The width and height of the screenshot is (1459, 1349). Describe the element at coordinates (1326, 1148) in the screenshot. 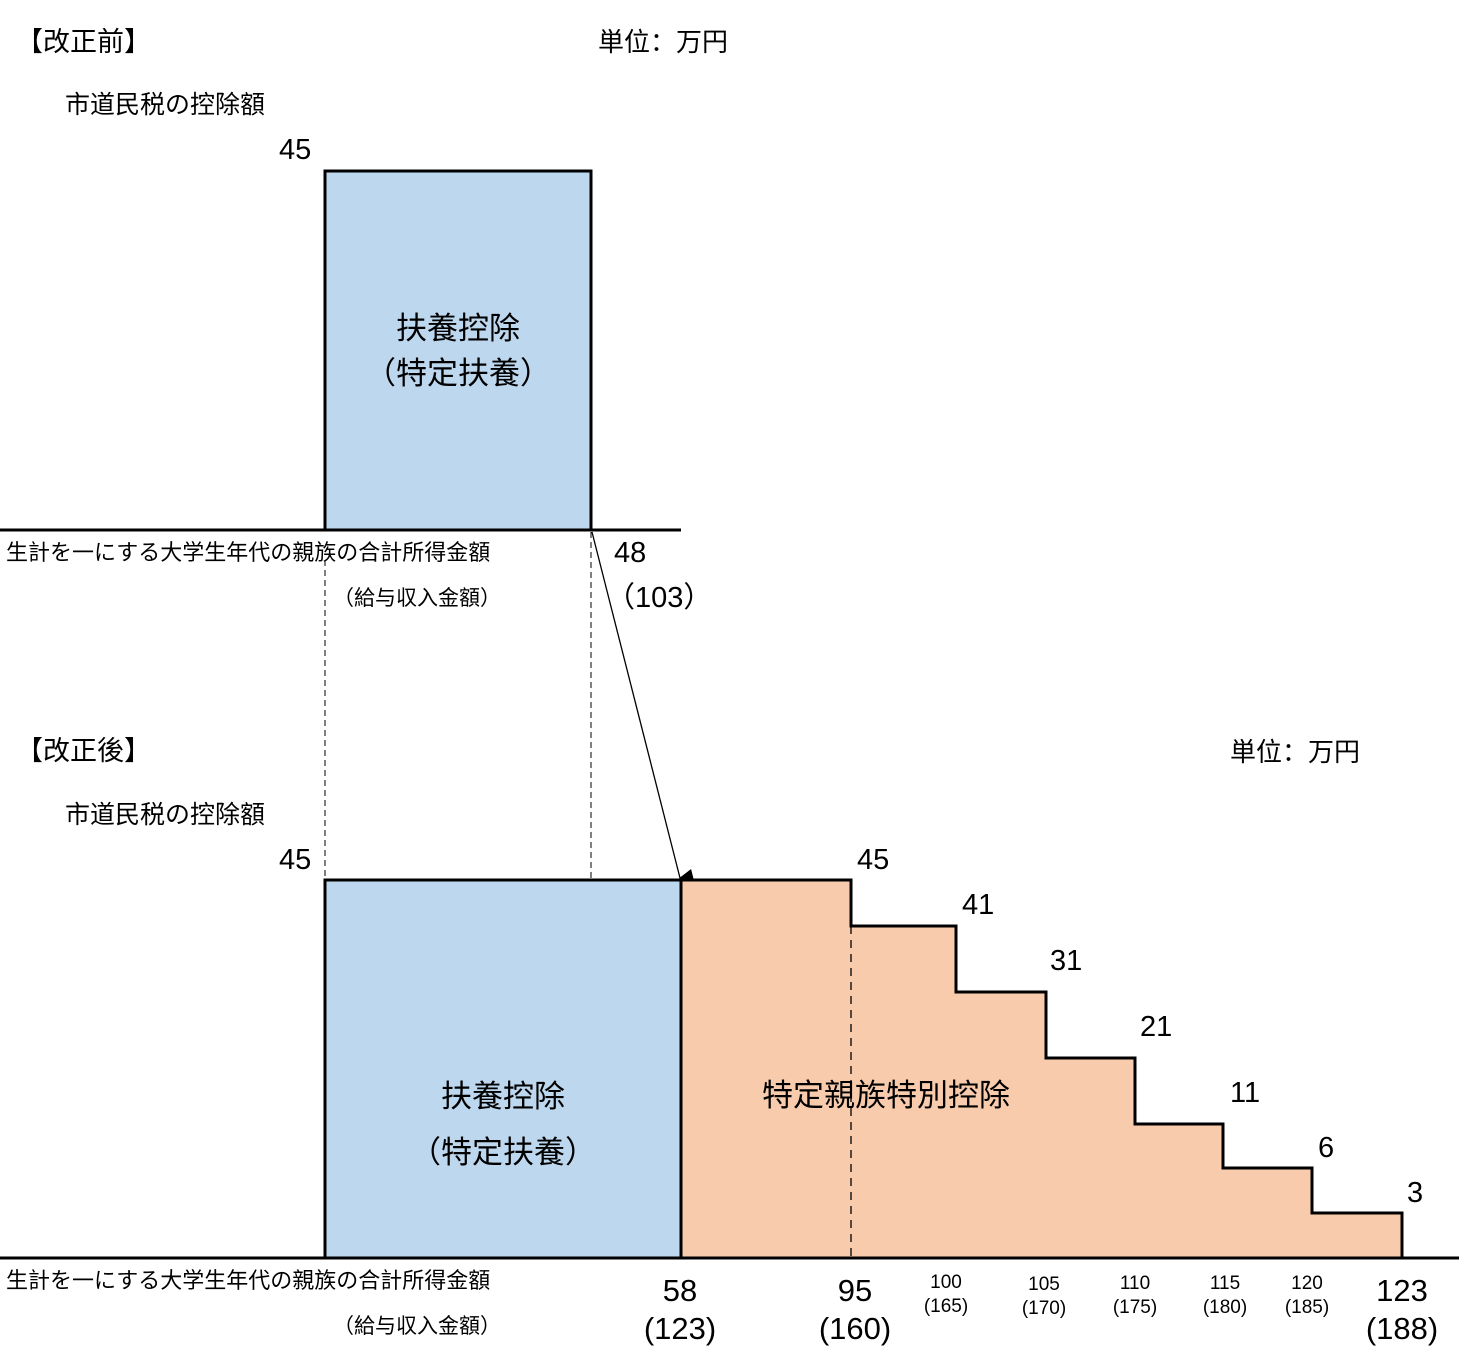

I see `step-value-6: 6` at that location.